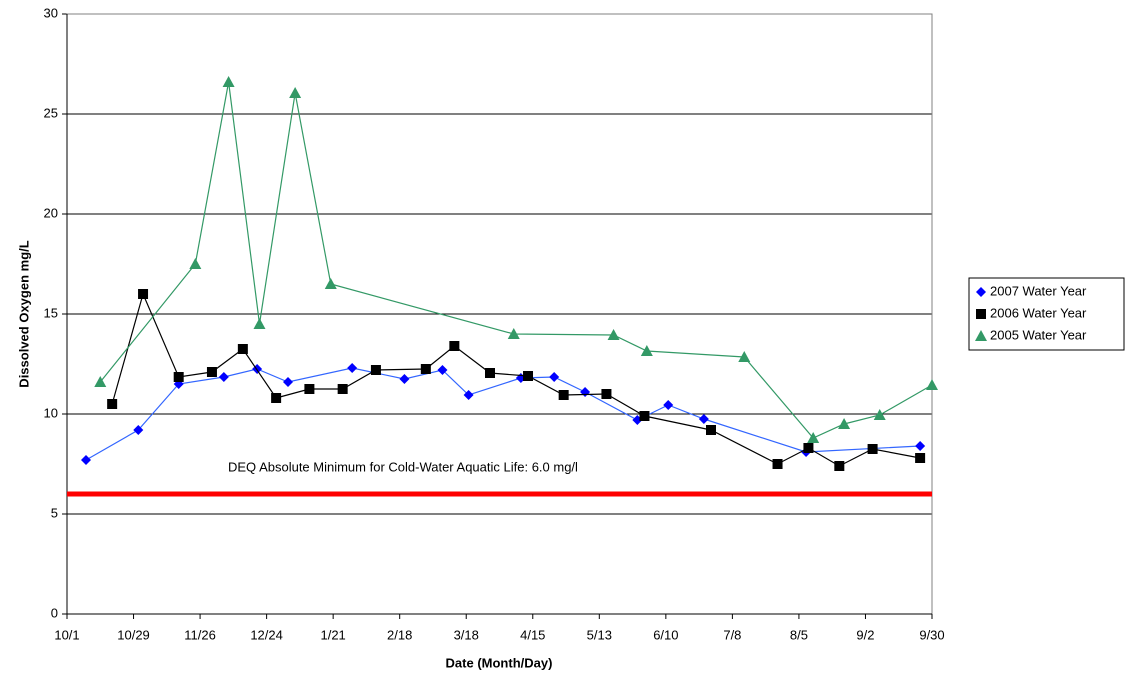 This screenshot has width=1125, height=680. Describe the element at coordinates (466, 634) in the screenshot. I see `x-tick-label: 3/18` at that location.